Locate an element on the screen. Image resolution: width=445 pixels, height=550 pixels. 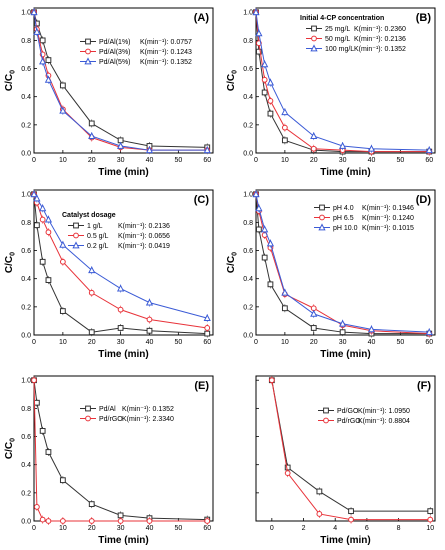
legend-series-name: Pd/Al(3%) is located at coordinates (115, 52).